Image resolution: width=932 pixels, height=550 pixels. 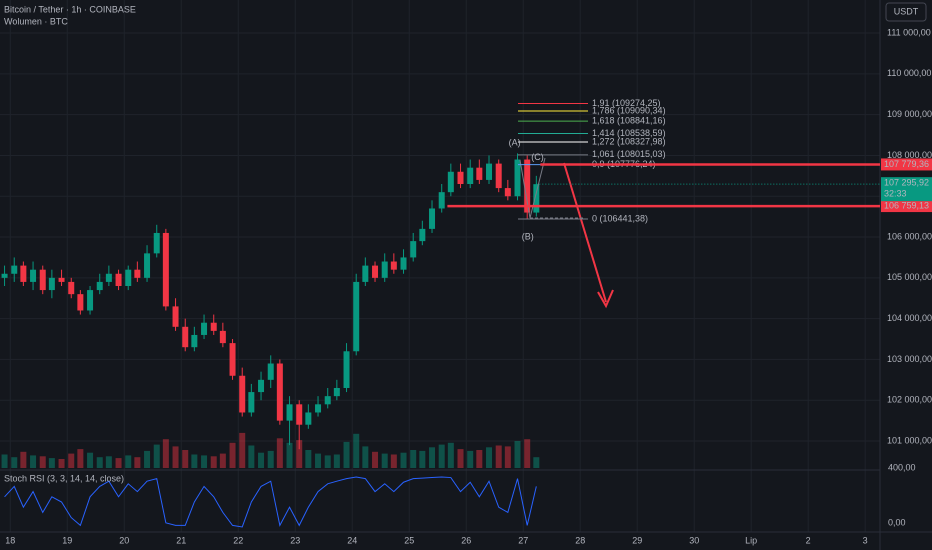 I want to click on x-tick-label: 18, so click(x=10, y=540).